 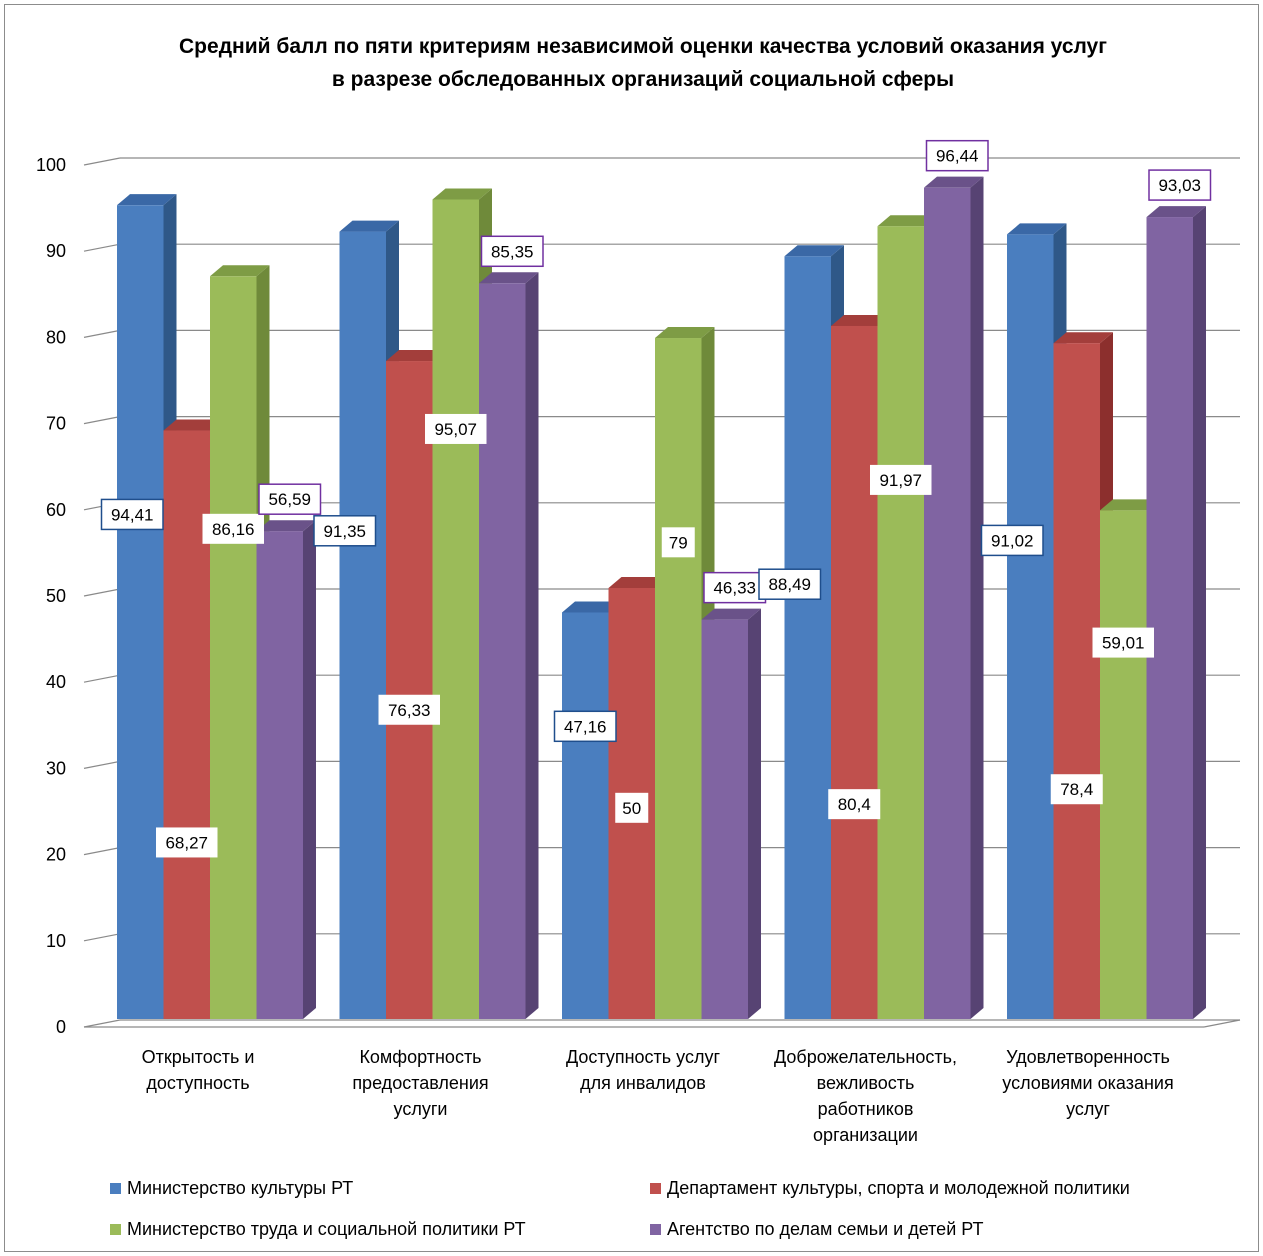 I want to click on x-category-label: вежливость, so click(x=866, y=1083).